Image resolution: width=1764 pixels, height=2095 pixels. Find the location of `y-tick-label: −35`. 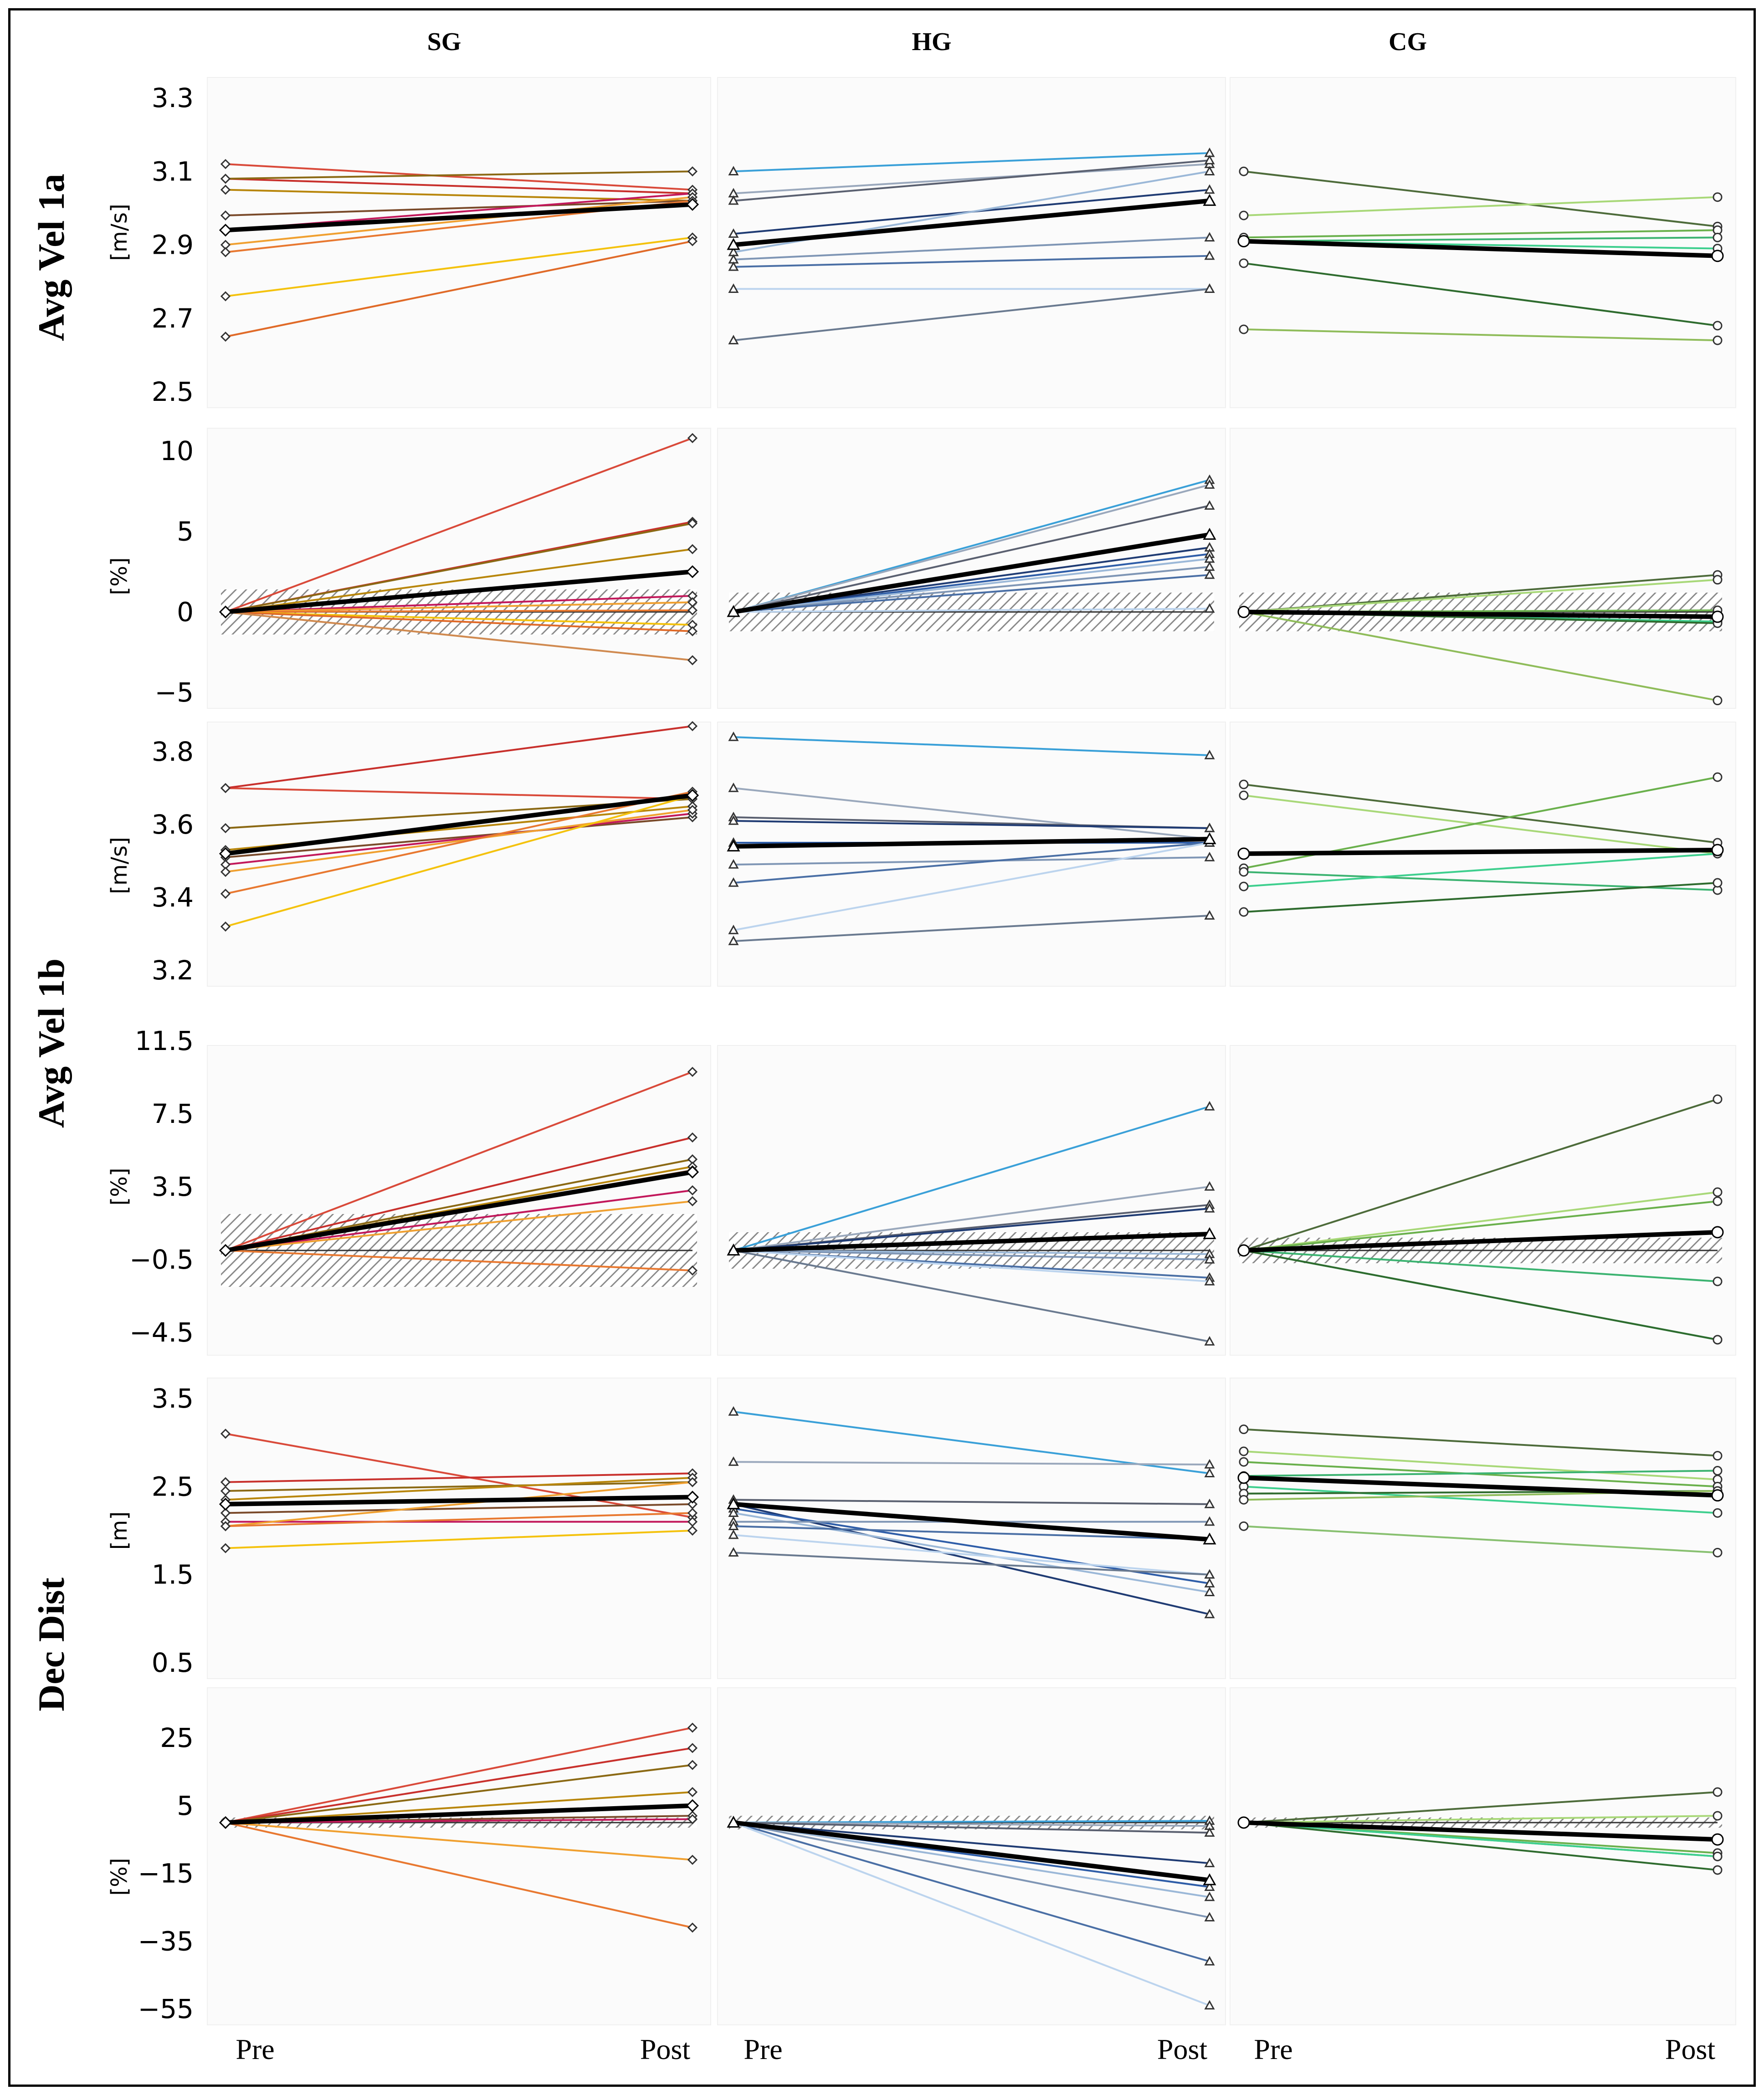

y-tick-label: −35 is located at coordinates (166, 1941).